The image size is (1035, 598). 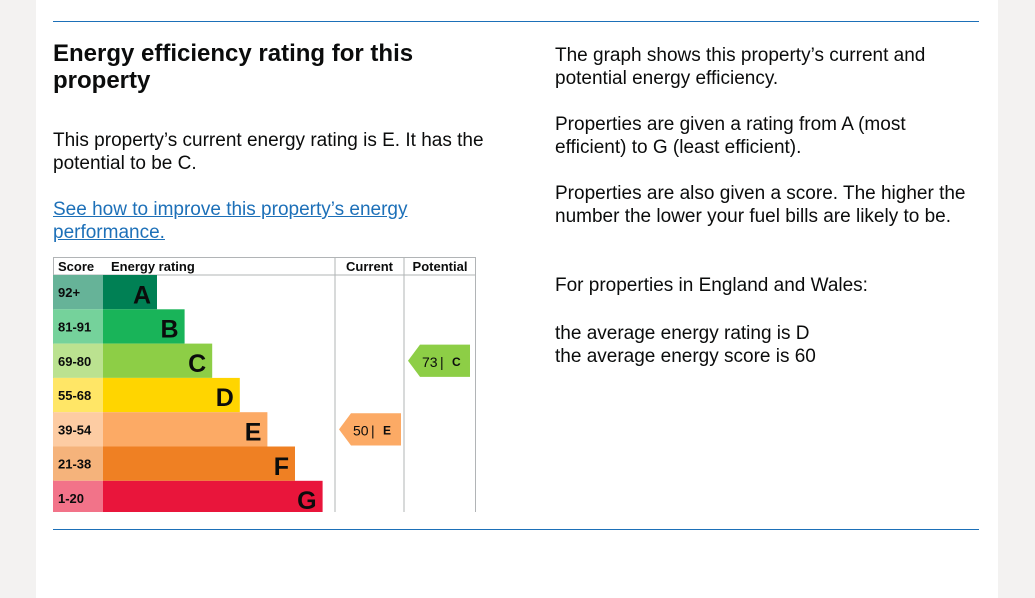 I want to click on band-score-cell-f, so click(x=78, y=463).